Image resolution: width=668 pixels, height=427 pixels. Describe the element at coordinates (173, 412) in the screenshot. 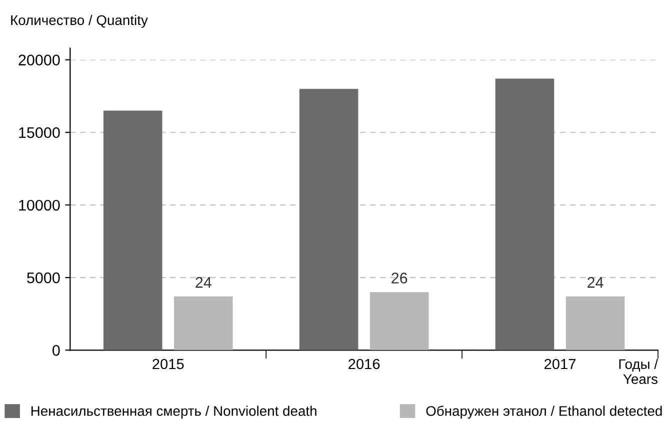

I see `legend-label: Ненасильственная смерть / Nonviolent death` at that location.